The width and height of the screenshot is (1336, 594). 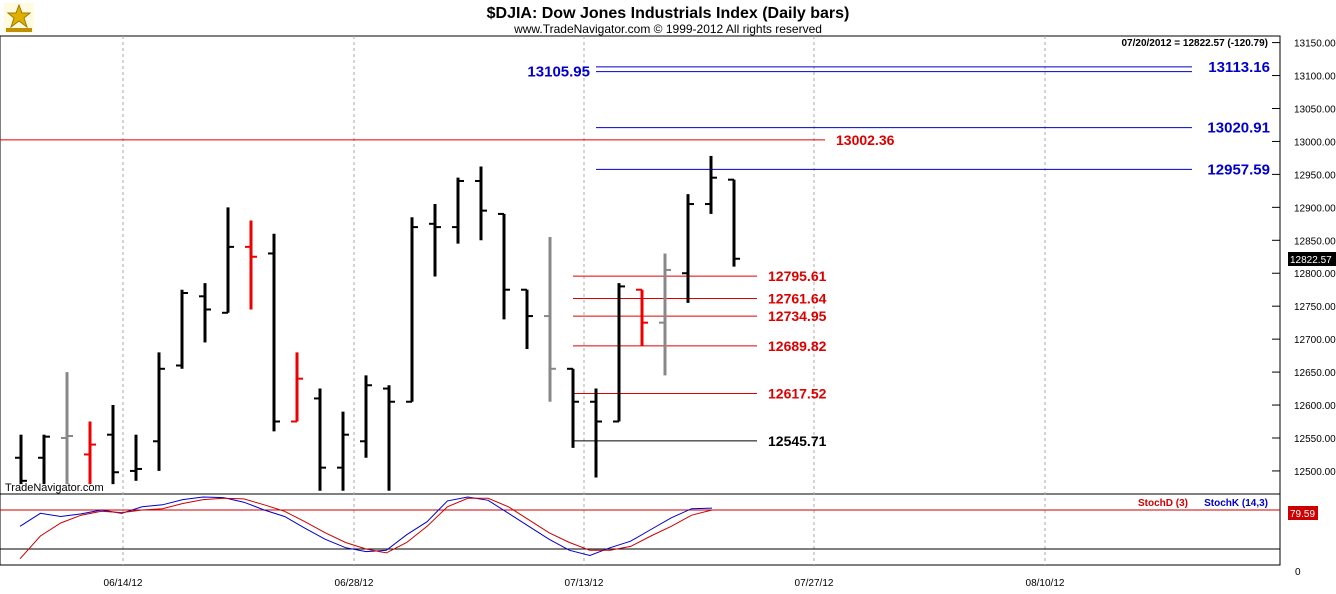 I want to click on watermark: TradeNavigator.com, so click(x=54, y=488).